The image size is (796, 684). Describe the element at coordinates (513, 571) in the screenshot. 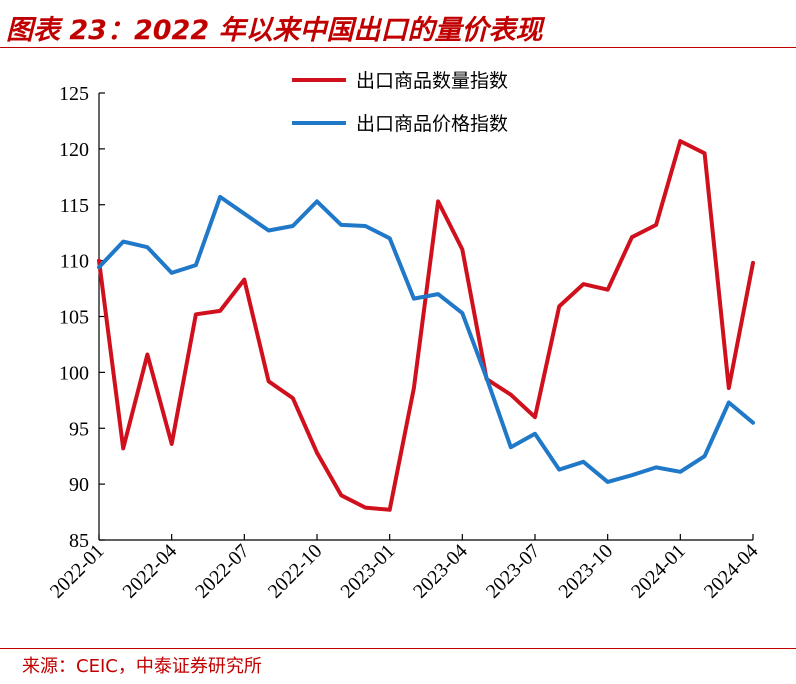

I see `x-tick-label: 2023-07` at that location.